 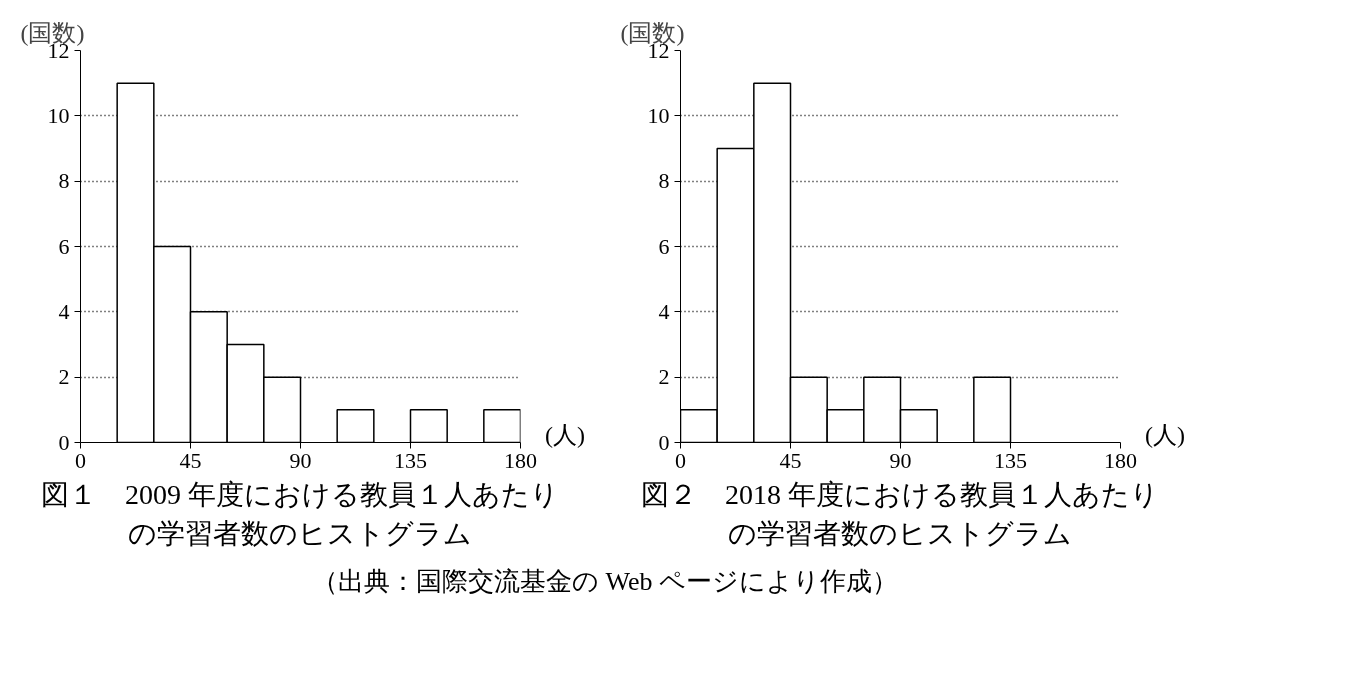 What do you see at coordinates (300, 515) in the screenshot?
I see `text: 図１ 2009 年度における教員１人あたりの学習者数のヒストグラム` at bounding box center [300, 515].